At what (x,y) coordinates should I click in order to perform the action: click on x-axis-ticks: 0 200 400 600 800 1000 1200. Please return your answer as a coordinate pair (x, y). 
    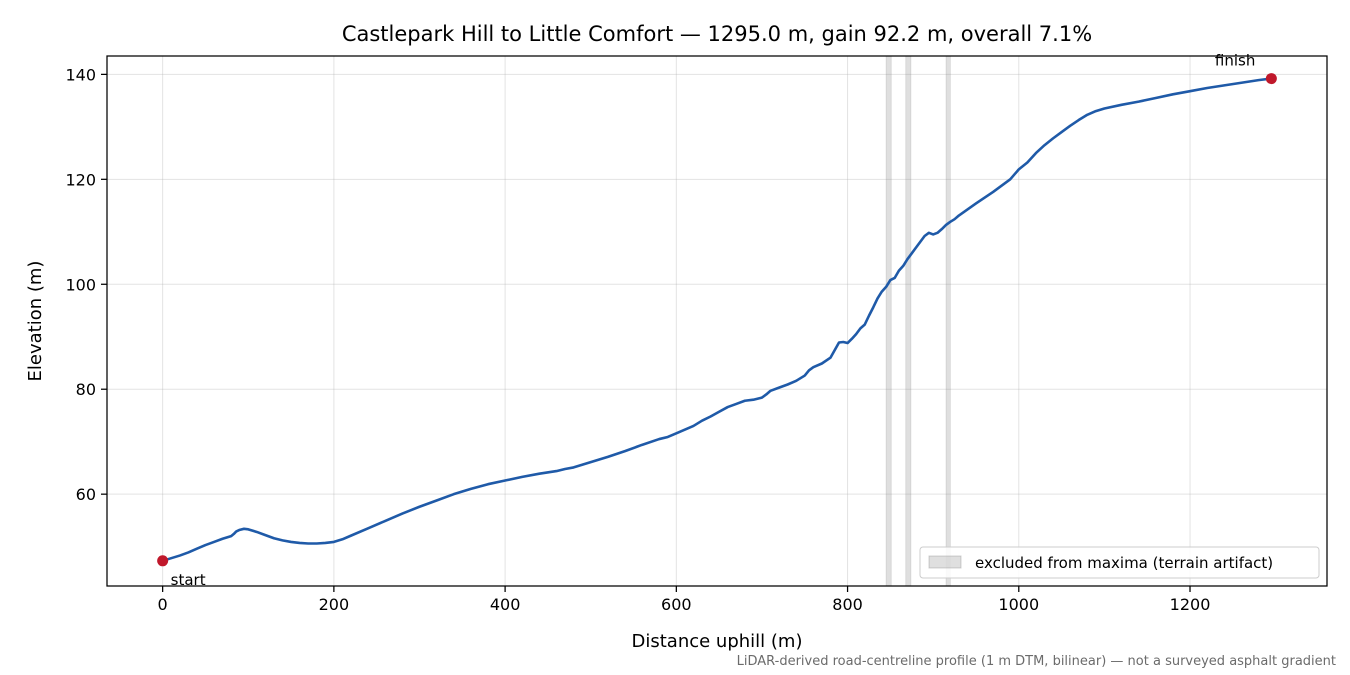
    Looking at the image, I should click on (684, 600).